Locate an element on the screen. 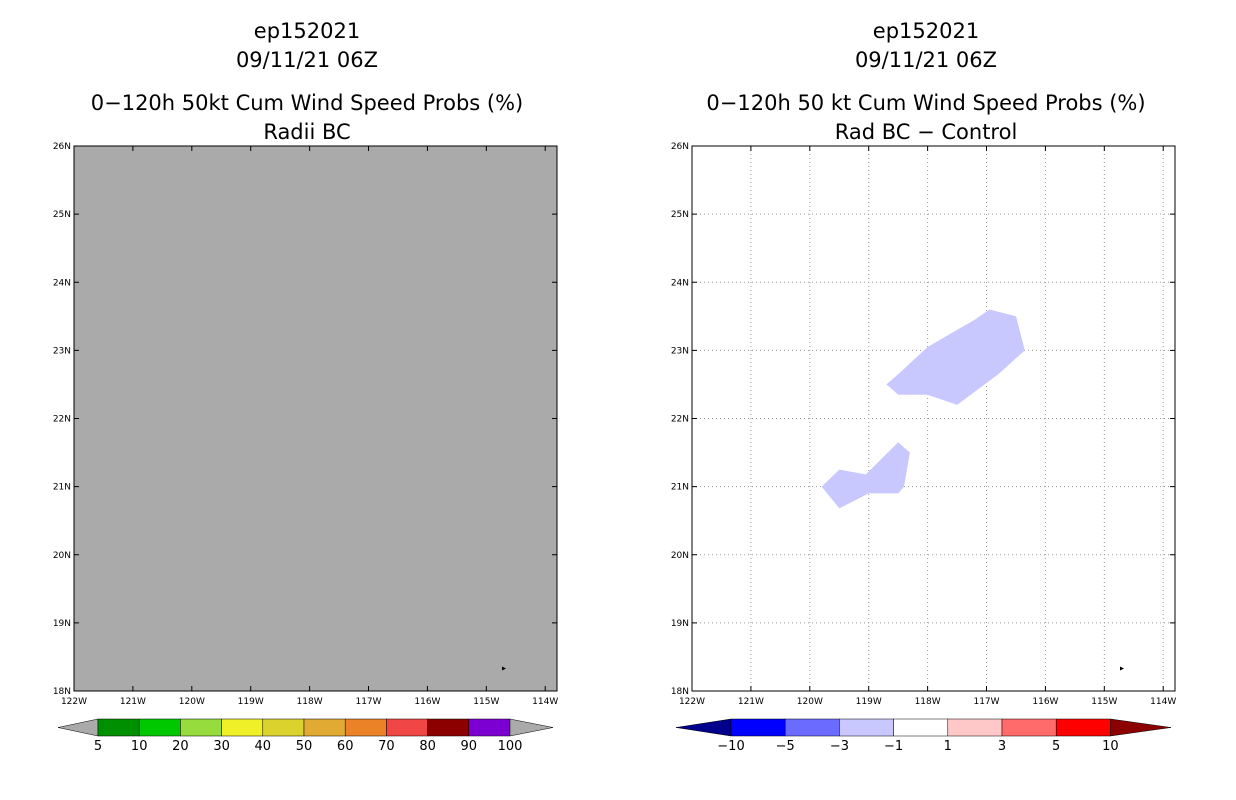 This screenshot has width=1236, height=800. left-x-tick: 116W is located at coordinates (427, 702).